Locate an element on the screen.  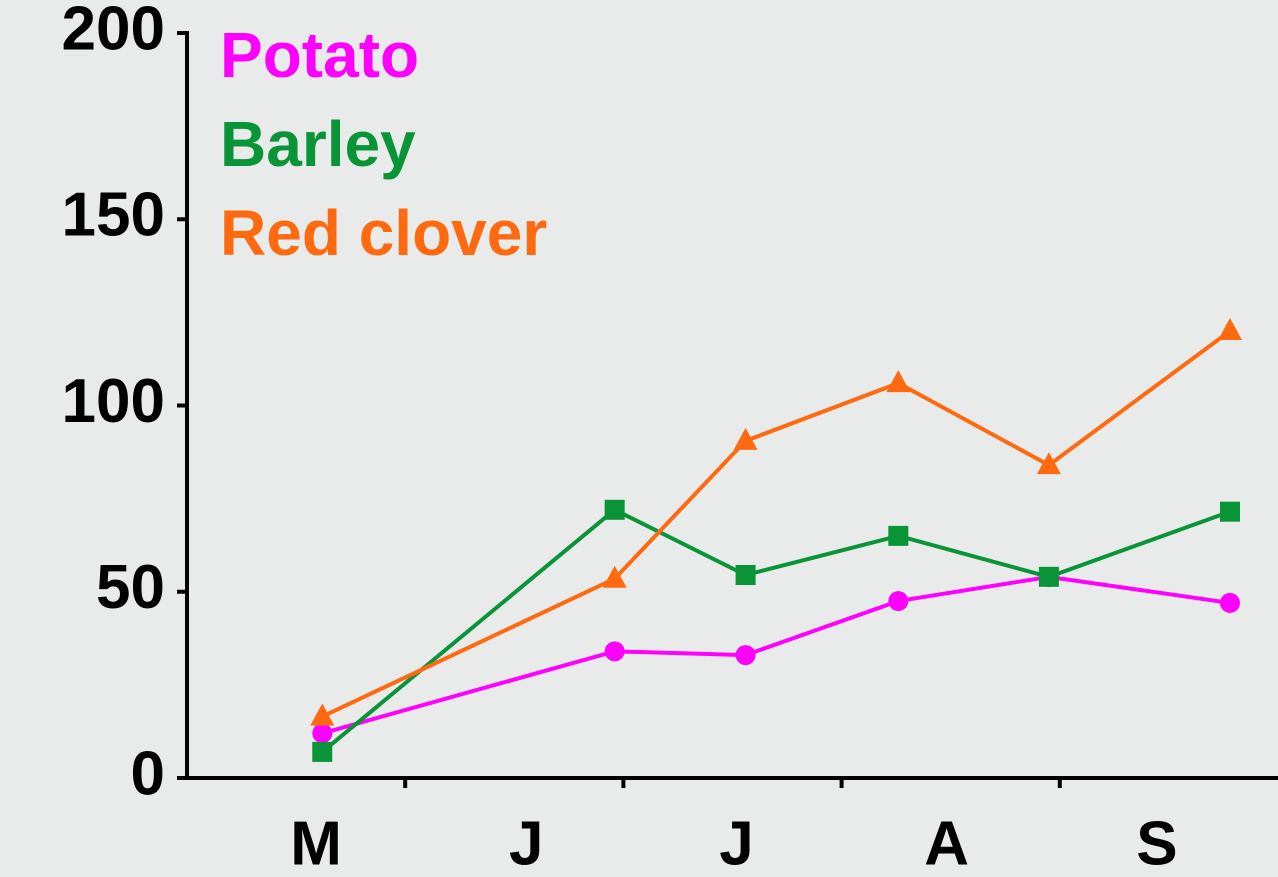
y-tick-label: 0 is located at coordinates (148, 773).